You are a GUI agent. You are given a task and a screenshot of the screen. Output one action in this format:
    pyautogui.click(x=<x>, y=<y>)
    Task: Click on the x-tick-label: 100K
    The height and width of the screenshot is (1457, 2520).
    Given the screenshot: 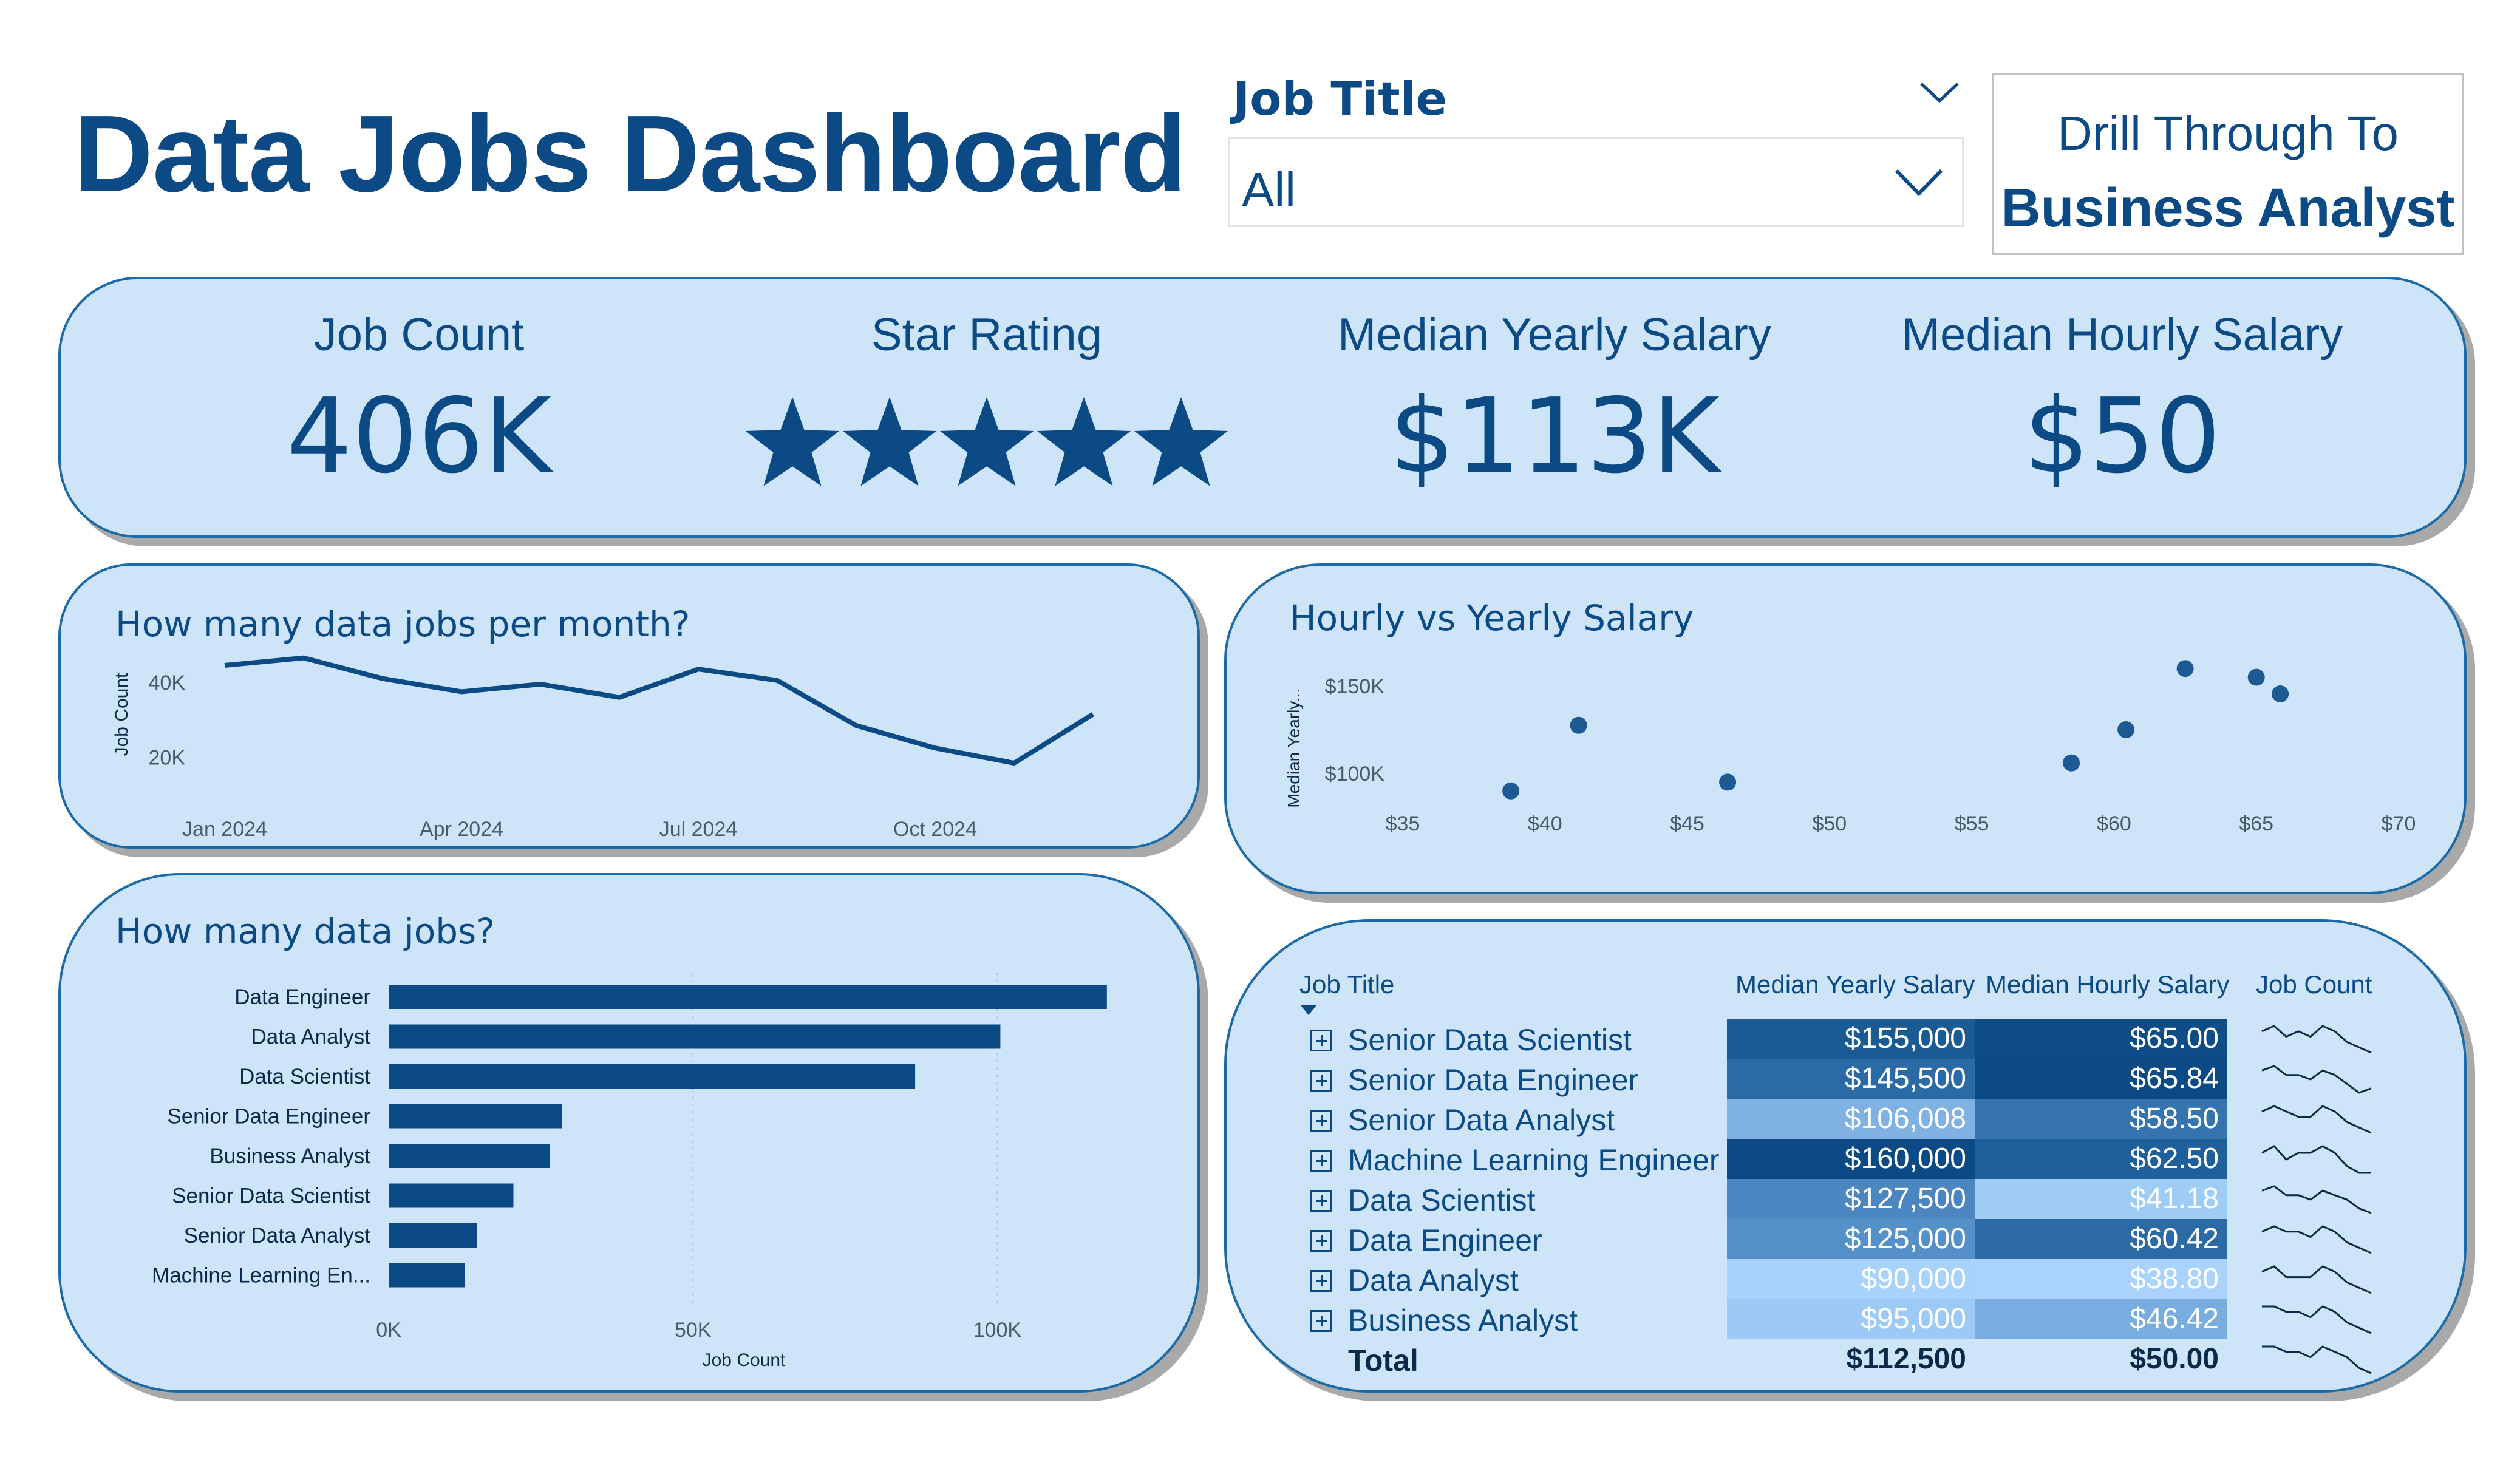 What is the action you would take?
    pyautogui.click(x=997, y=1330)
    